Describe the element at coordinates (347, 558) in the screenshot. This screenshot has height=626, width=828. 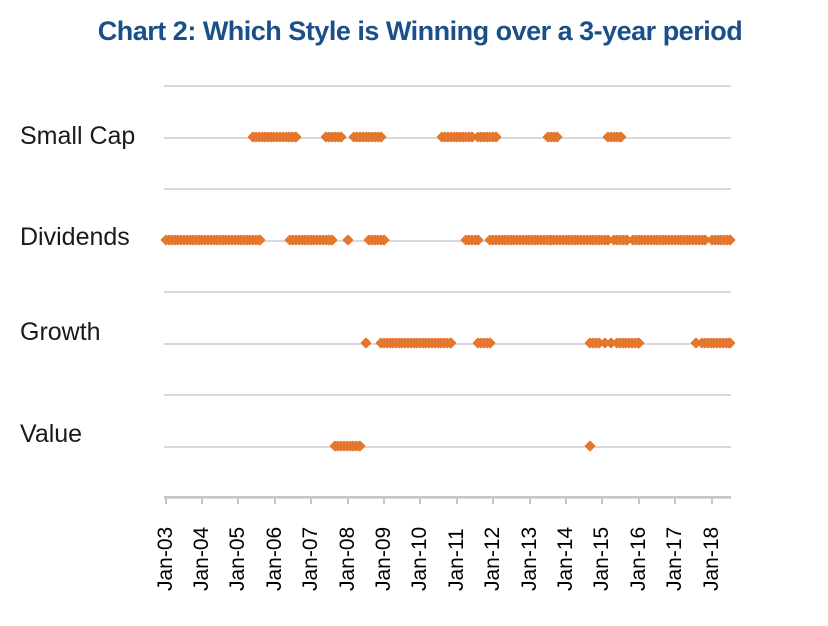
I see `x-tick-label: Jan-08` at that location.